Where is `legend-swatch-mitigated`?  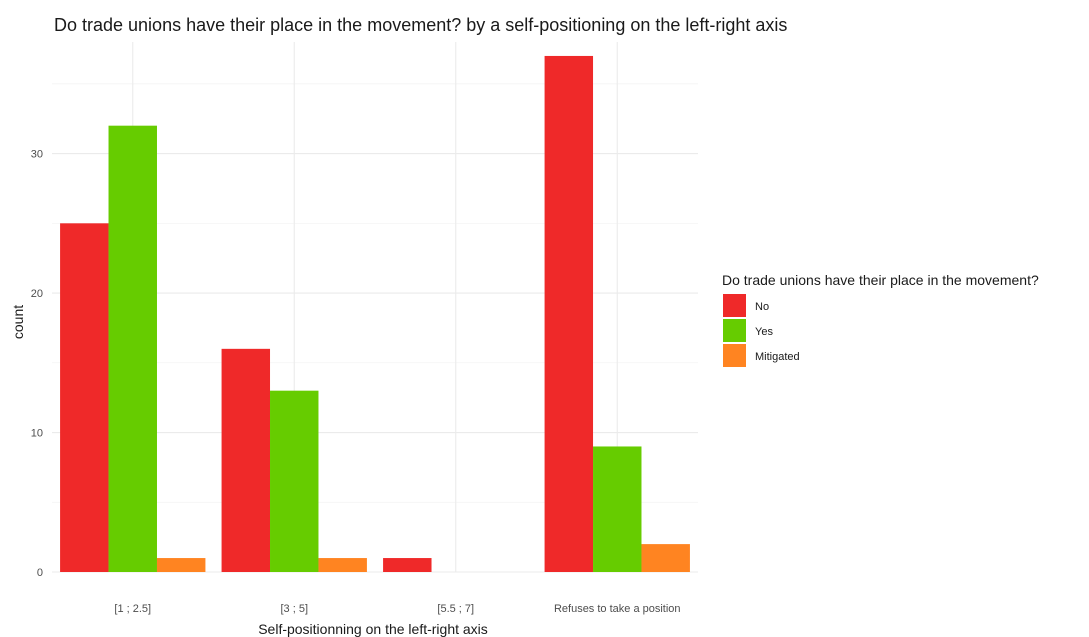
legend-swatch-mitigated is located at coordinates (734, 355).